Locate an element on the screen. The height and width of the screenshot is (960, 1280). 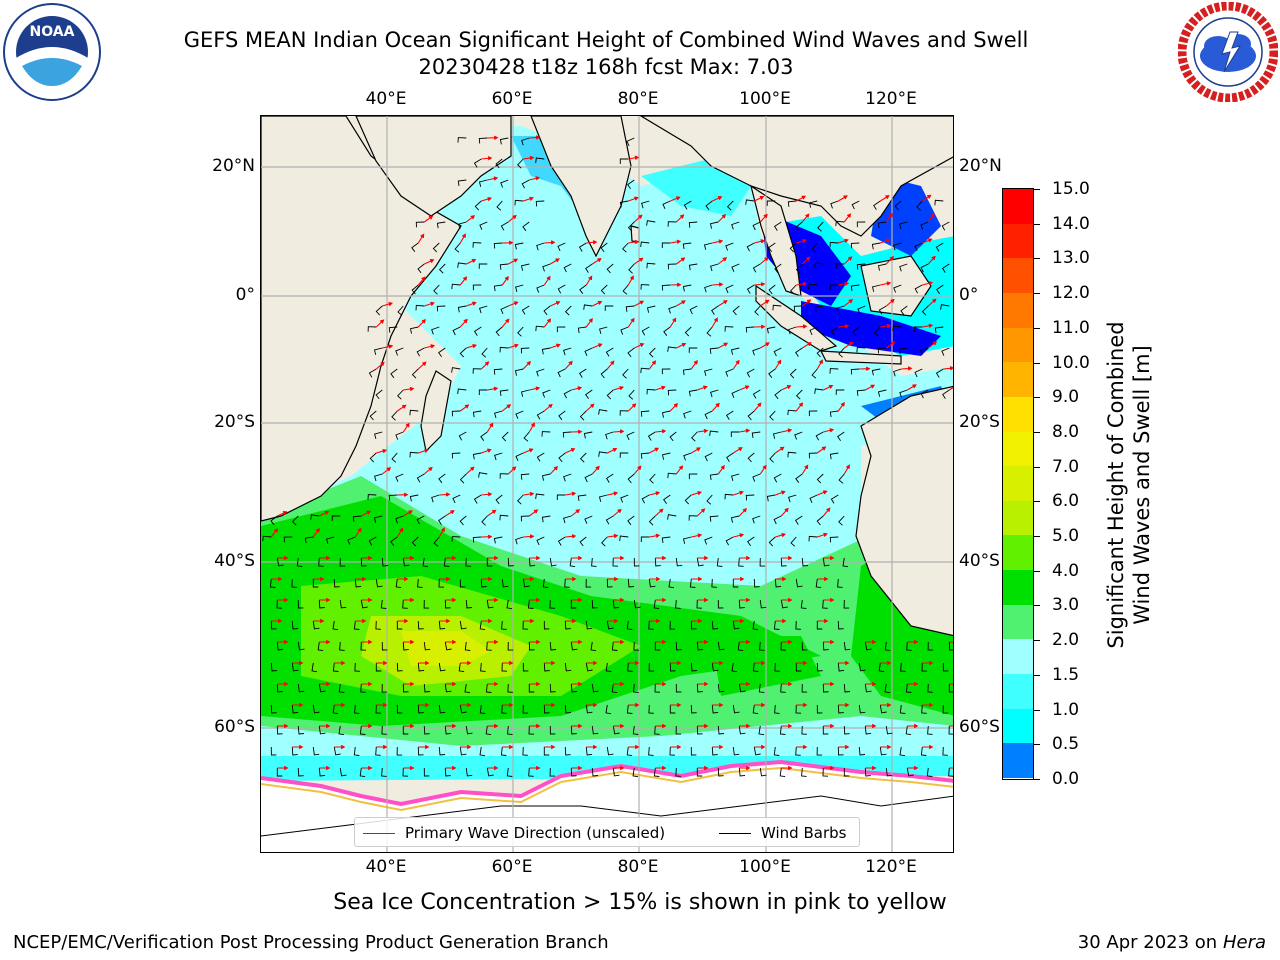
lon-tick-top-120e: 120°E is located at coordinates (891, 99).